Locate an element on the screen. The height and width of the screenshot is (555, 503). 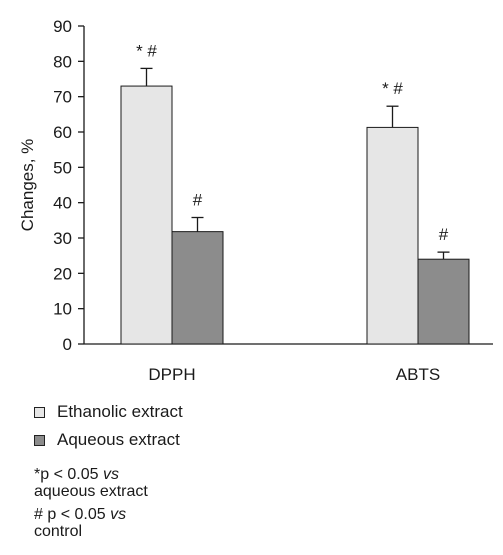
note-star: *p < 0.05 vs aqueous extract is located at coordinates (91, 483).